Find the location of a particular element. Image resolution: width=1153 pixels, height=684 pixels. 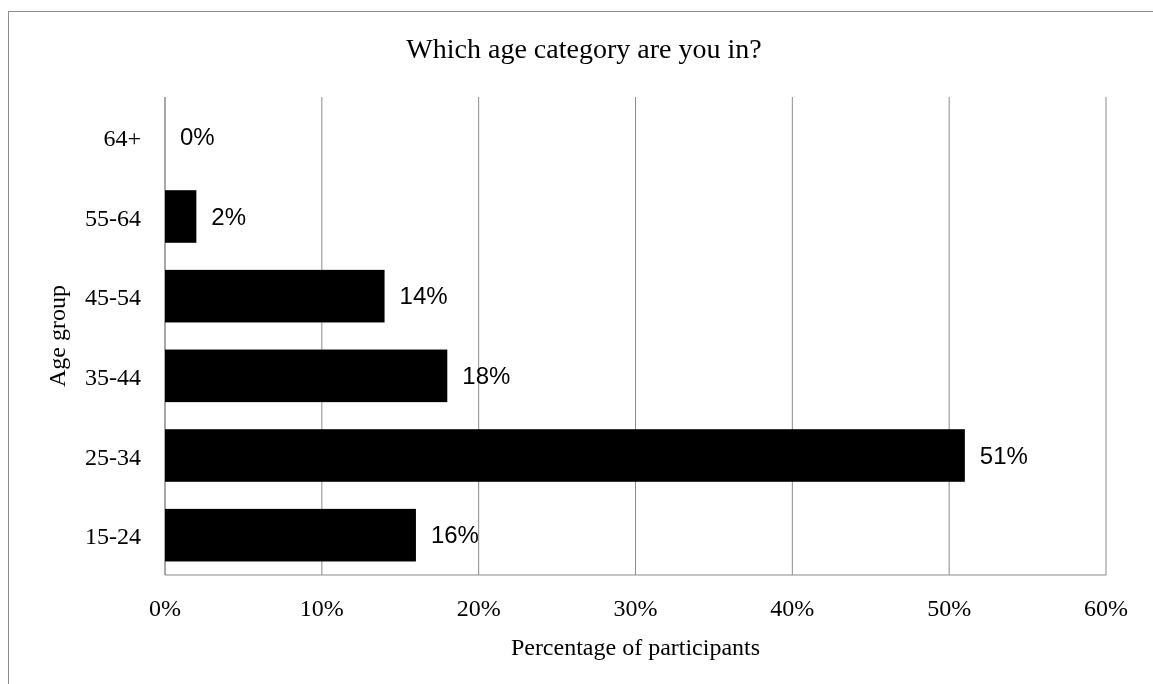

y-tick-label: 25-34 is located at coordinates (113, 456).